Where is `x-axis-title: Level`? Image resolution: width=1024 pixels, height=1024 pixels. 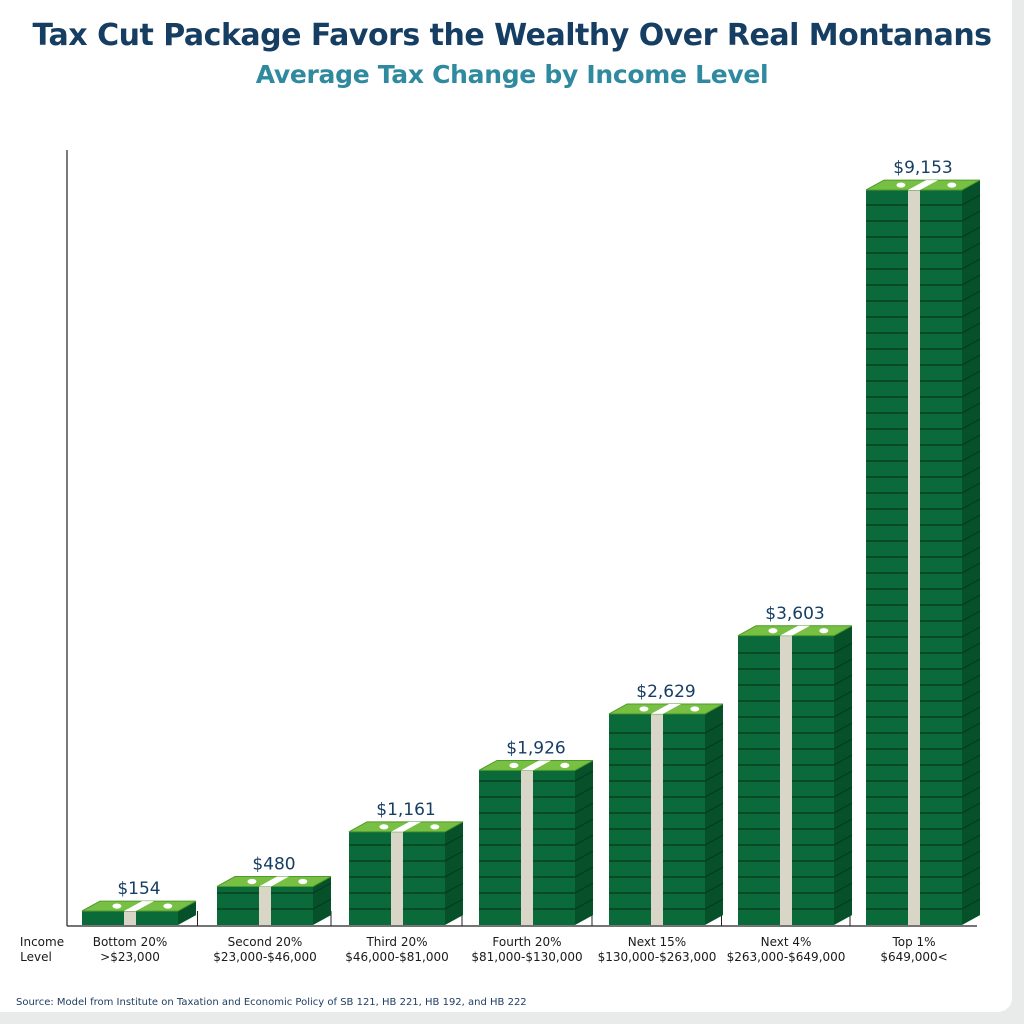 x-axis-title: Level is located at coordinates (36, 957).